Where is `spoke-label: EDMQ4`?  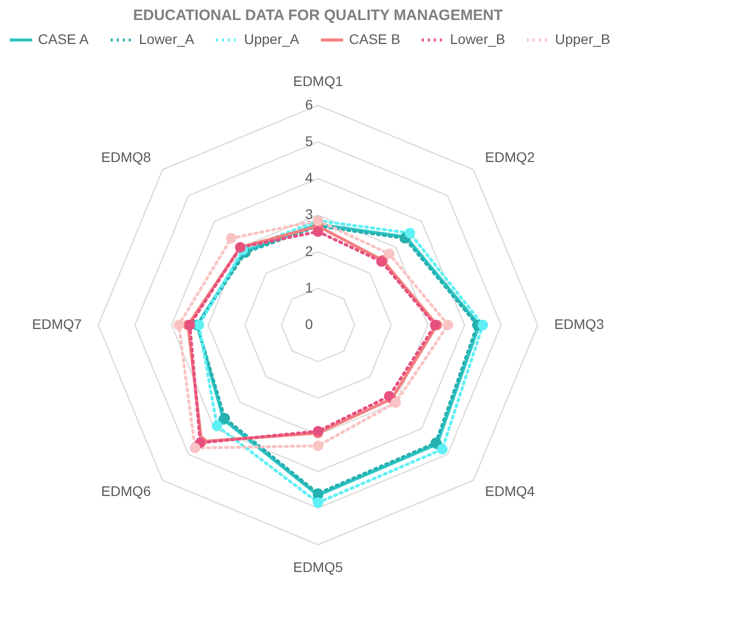
spoke-label: EDMQ4 is located at coordinates (510, 491).